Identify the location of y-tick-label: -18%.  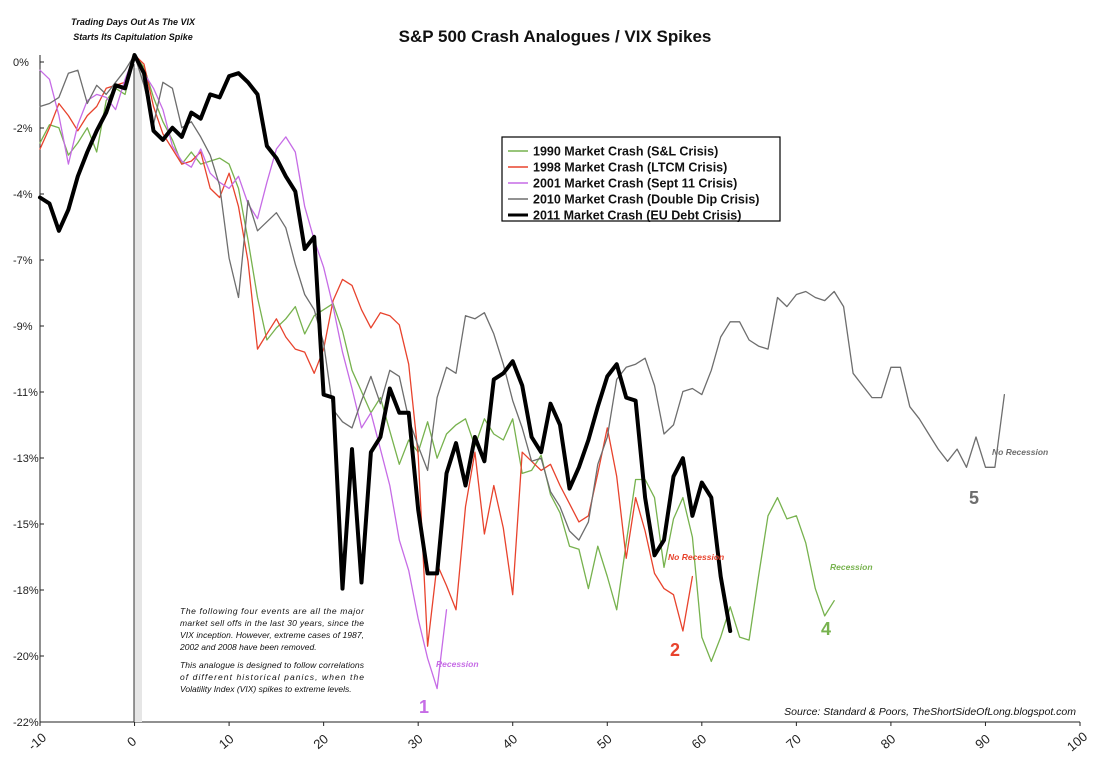
(26, 591).